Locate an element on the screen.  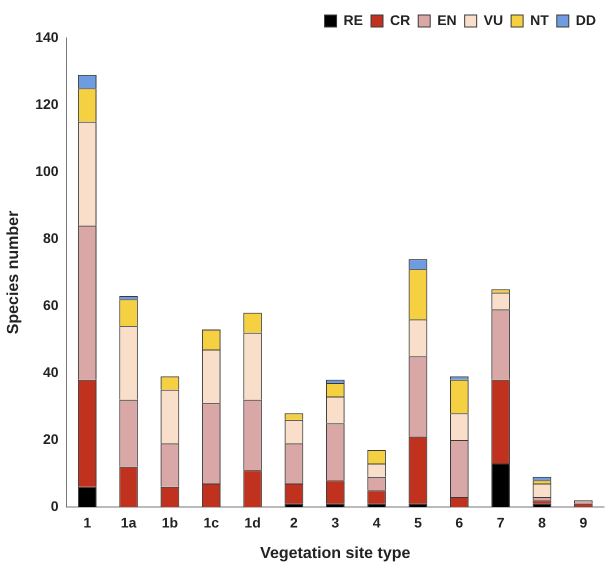
x-tick-label: 2 is located at coordinates (294, 522).